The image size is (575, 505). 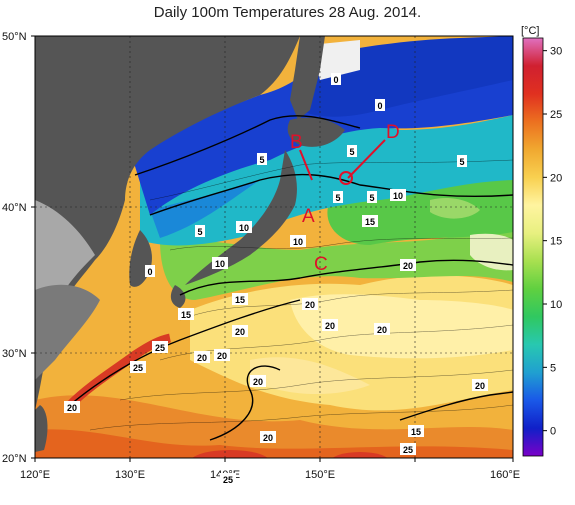 I want to click on land-japan, so click(x=241, y=217).